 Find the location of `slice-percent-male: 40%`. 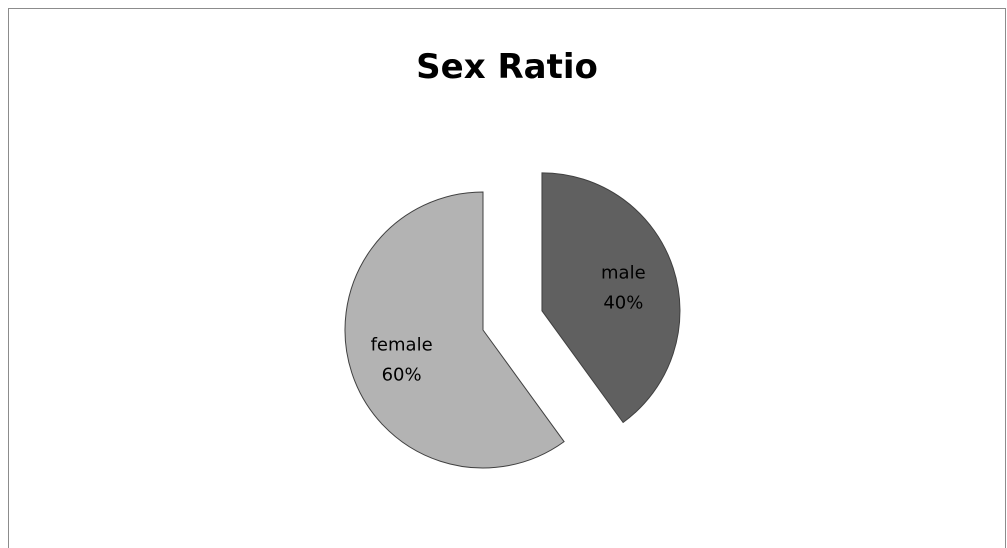

slice-percent-male: 40% is located at coordinates (623, 302).